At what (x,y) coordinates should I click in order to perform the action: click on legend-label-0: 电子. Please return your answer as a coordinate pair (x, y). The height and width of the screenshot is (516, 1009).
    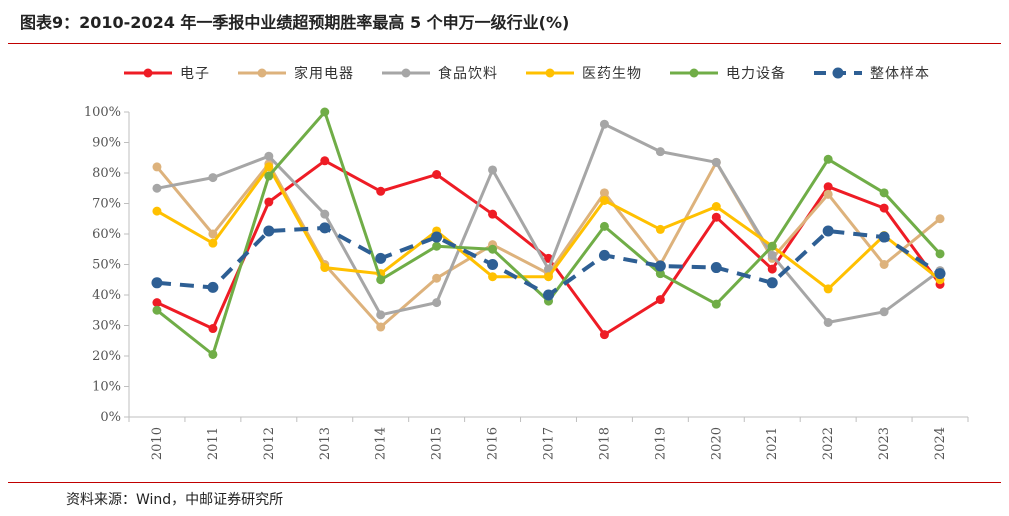
    Looking at the image, I should click on (195, 74).